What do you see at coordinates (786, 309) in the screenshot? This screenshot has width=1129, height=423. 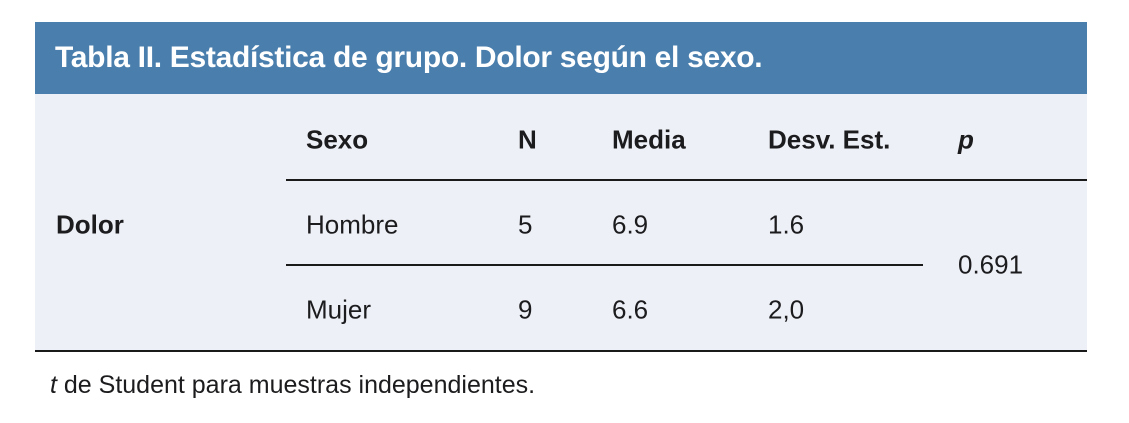 I see `cell-mujer-desv: 2,0` at bounding box center [786, 309].